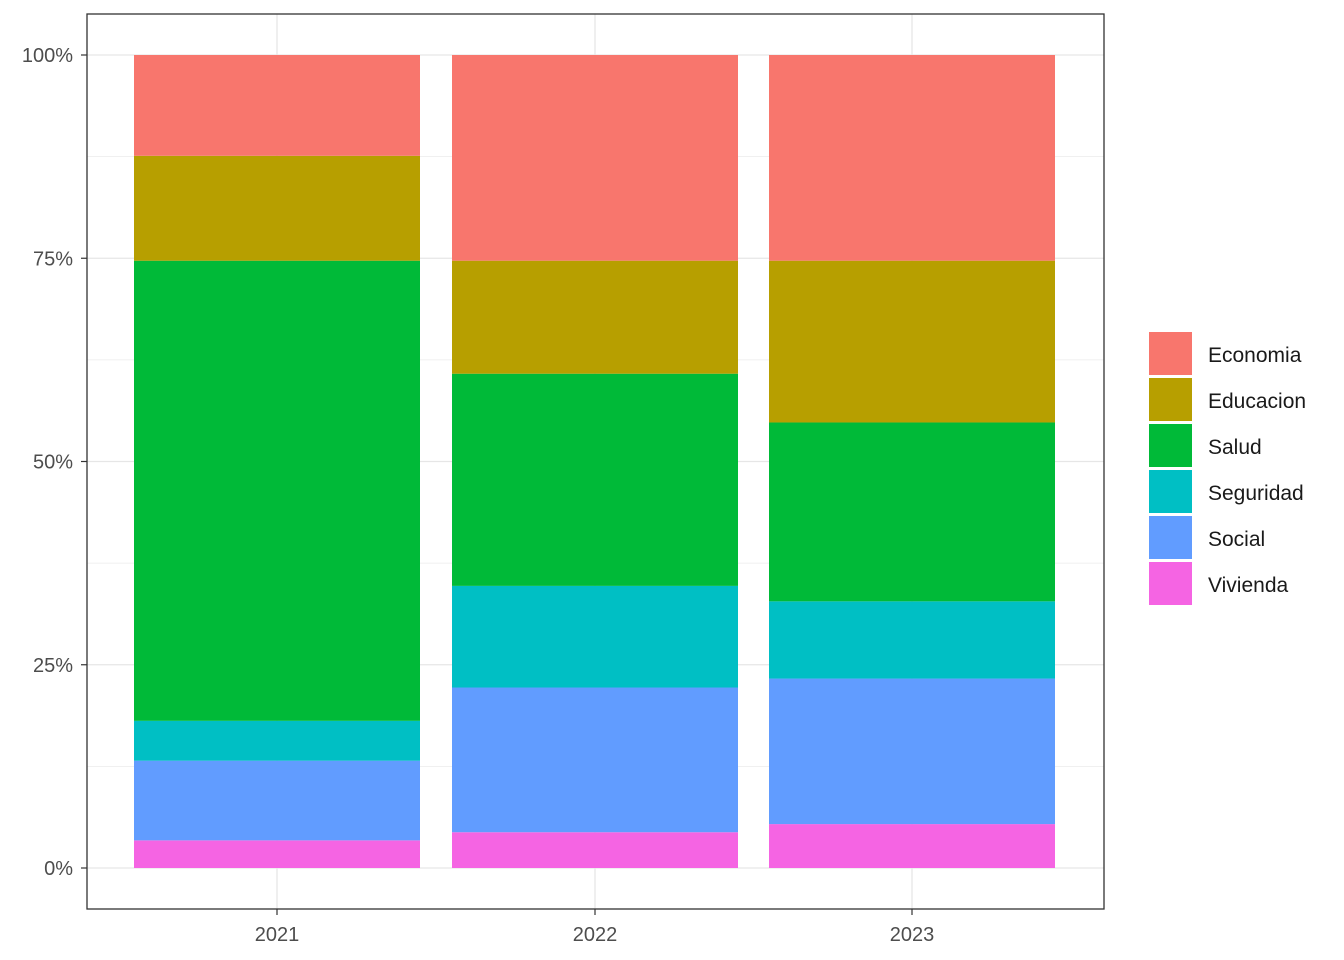 The height and width of the screenshot is (960, 1344). Describe the element at coordinates (595, 479) in the screenshot. I see `bar-segment-salud-2022` at that location.